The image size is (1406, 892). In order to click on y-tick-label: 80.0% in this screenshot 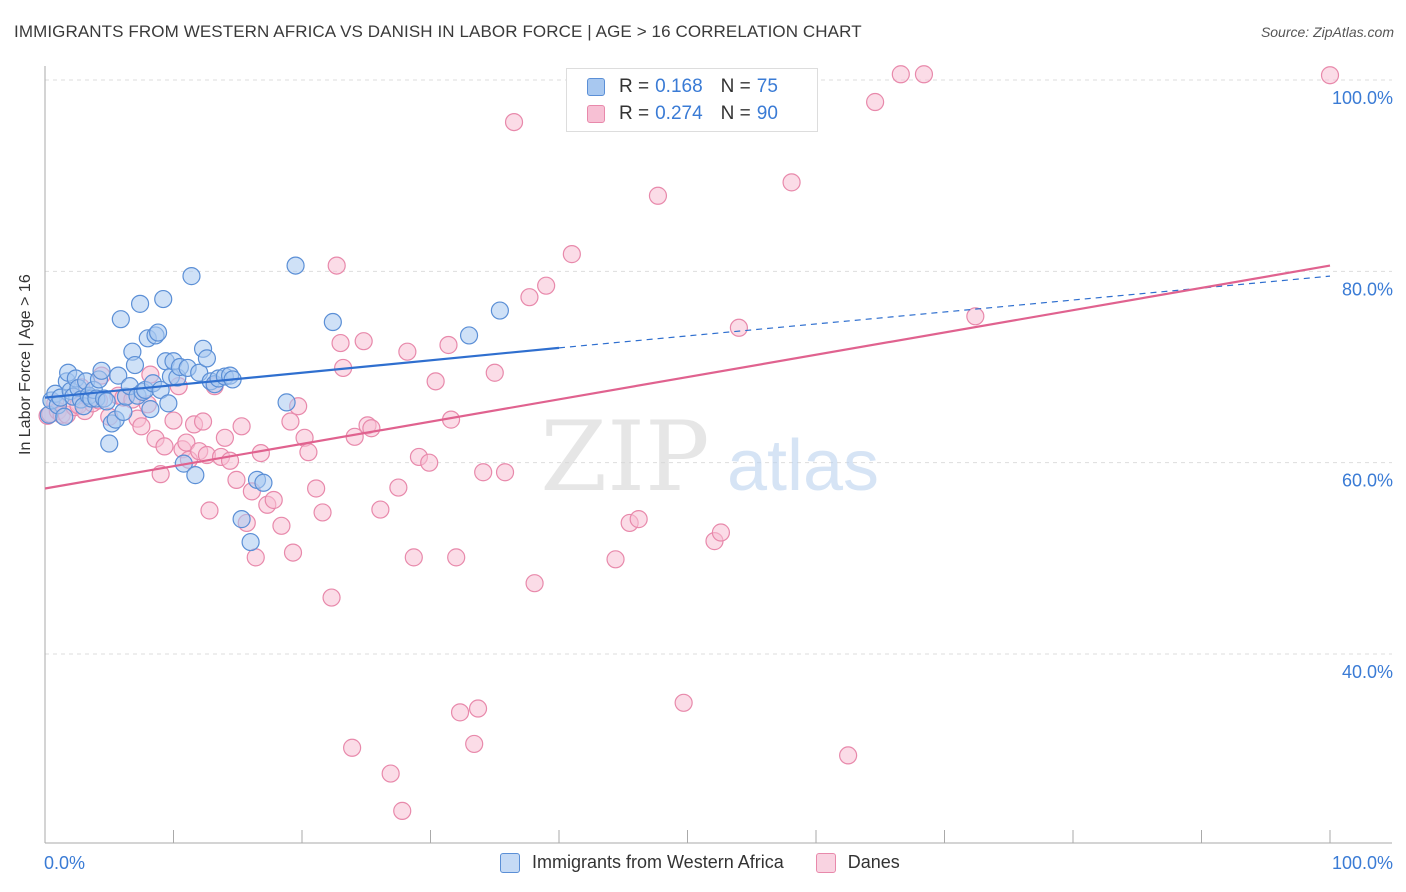, I will do `click(1367, 289)`.